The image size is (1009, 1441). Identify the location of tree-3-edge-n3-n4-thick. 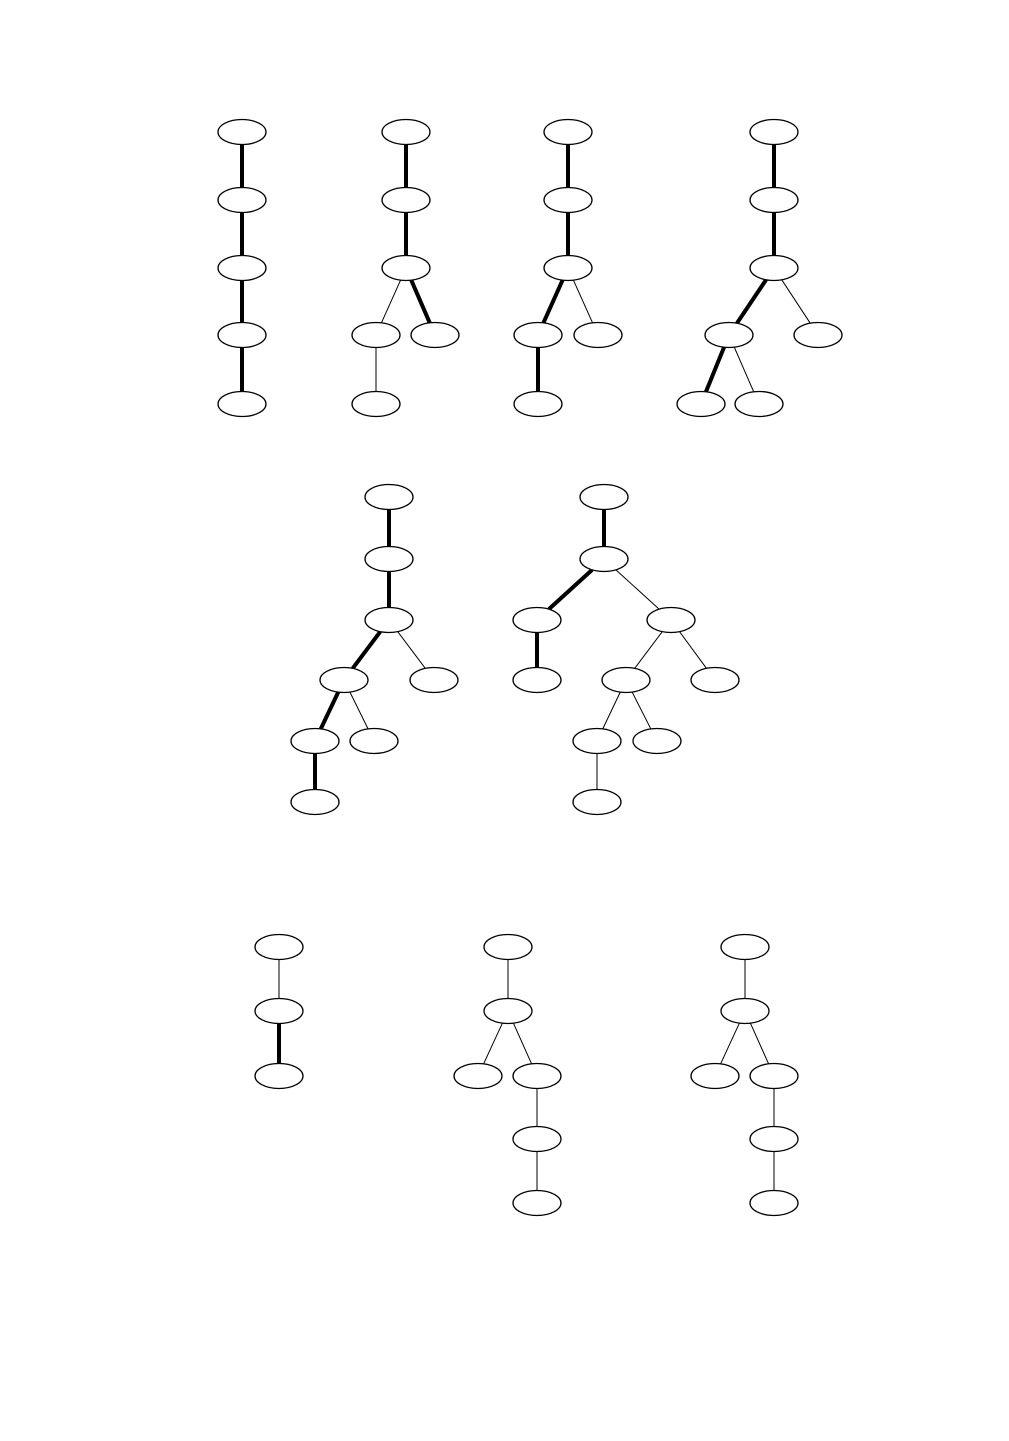
(553, 301).